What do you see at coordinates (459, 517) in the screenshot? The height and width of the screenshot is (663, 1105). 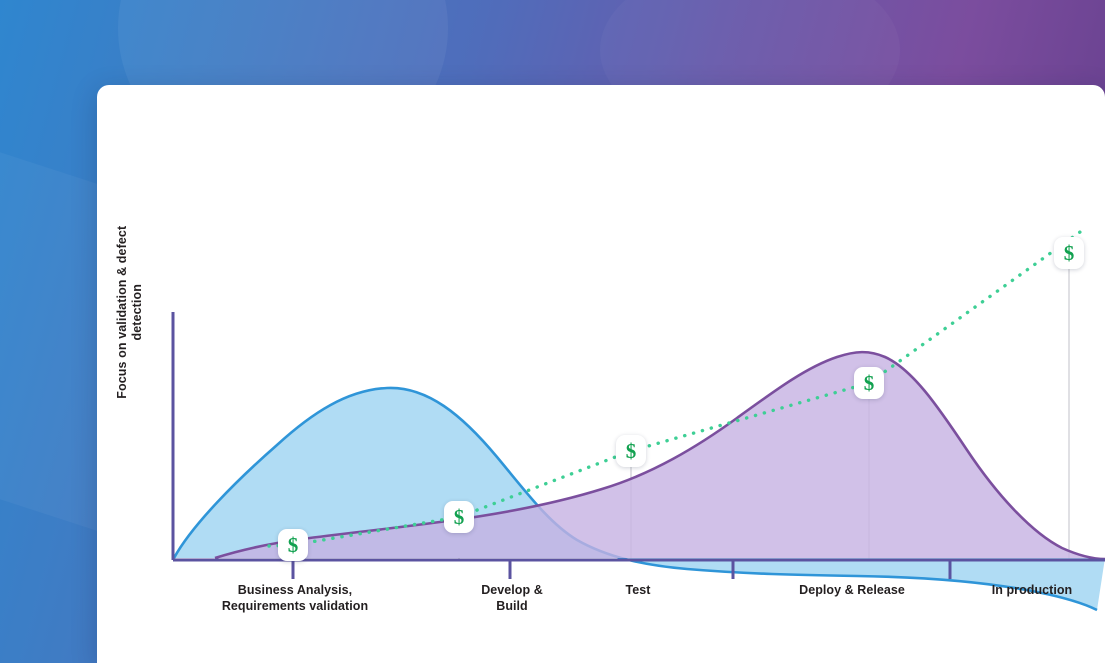 I see `cost-marker-2: $` at bounding box center [459, 517].